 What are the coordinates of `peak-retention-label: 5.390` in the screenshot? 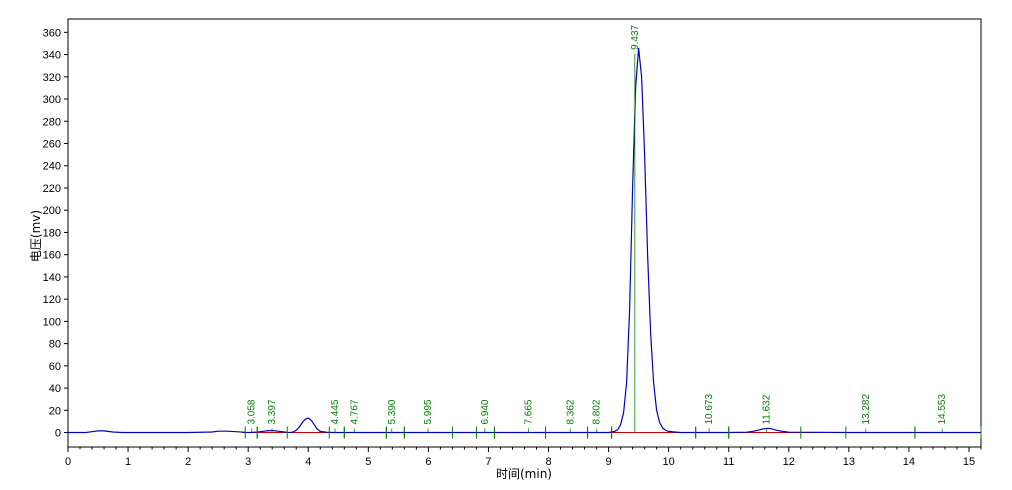 It's located at (392, 411).